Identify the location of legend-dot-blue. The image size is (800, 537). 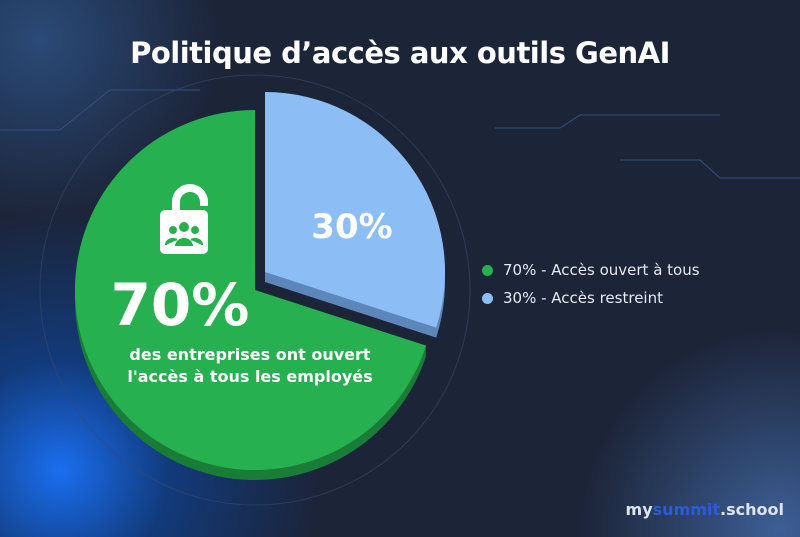
(487, 298).